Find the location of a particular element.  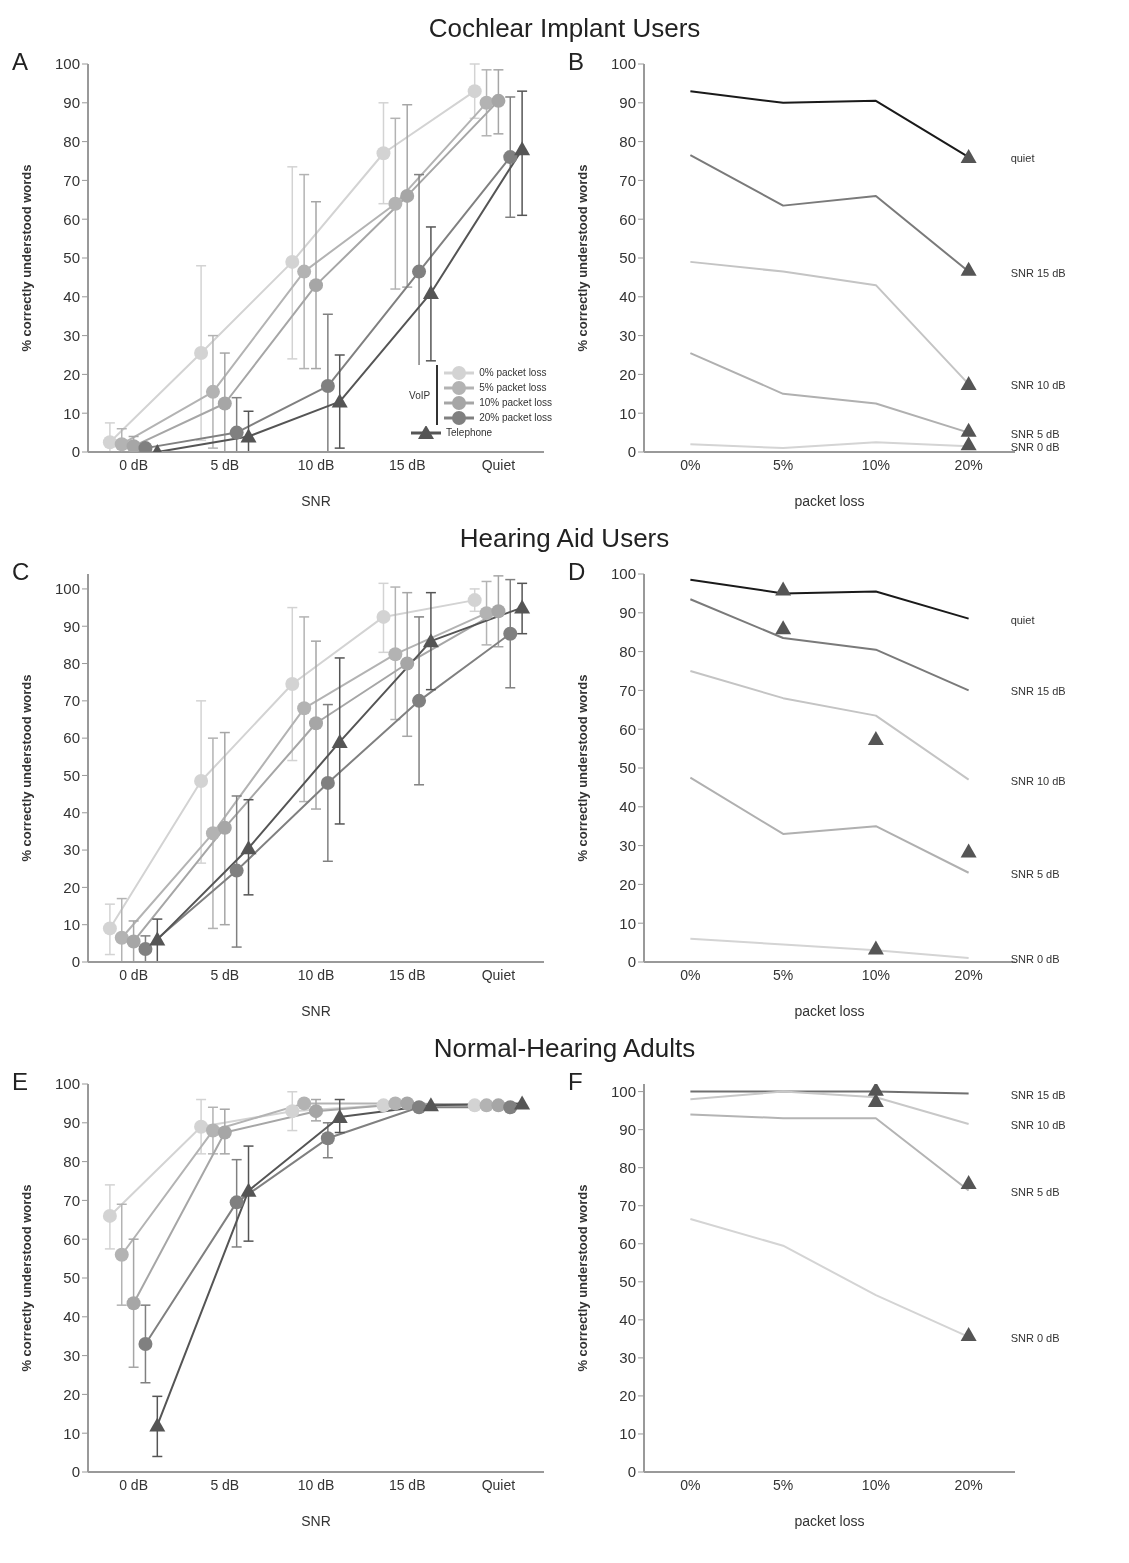

x-tick-label: 5% is located at coordinates (783, 1484).